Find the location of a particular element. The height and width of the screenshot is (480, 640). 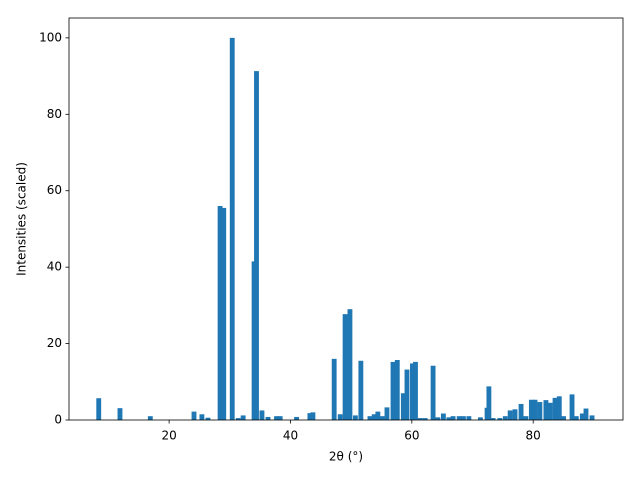

x-tick-label: 60 is located at coordinates (411, 436).